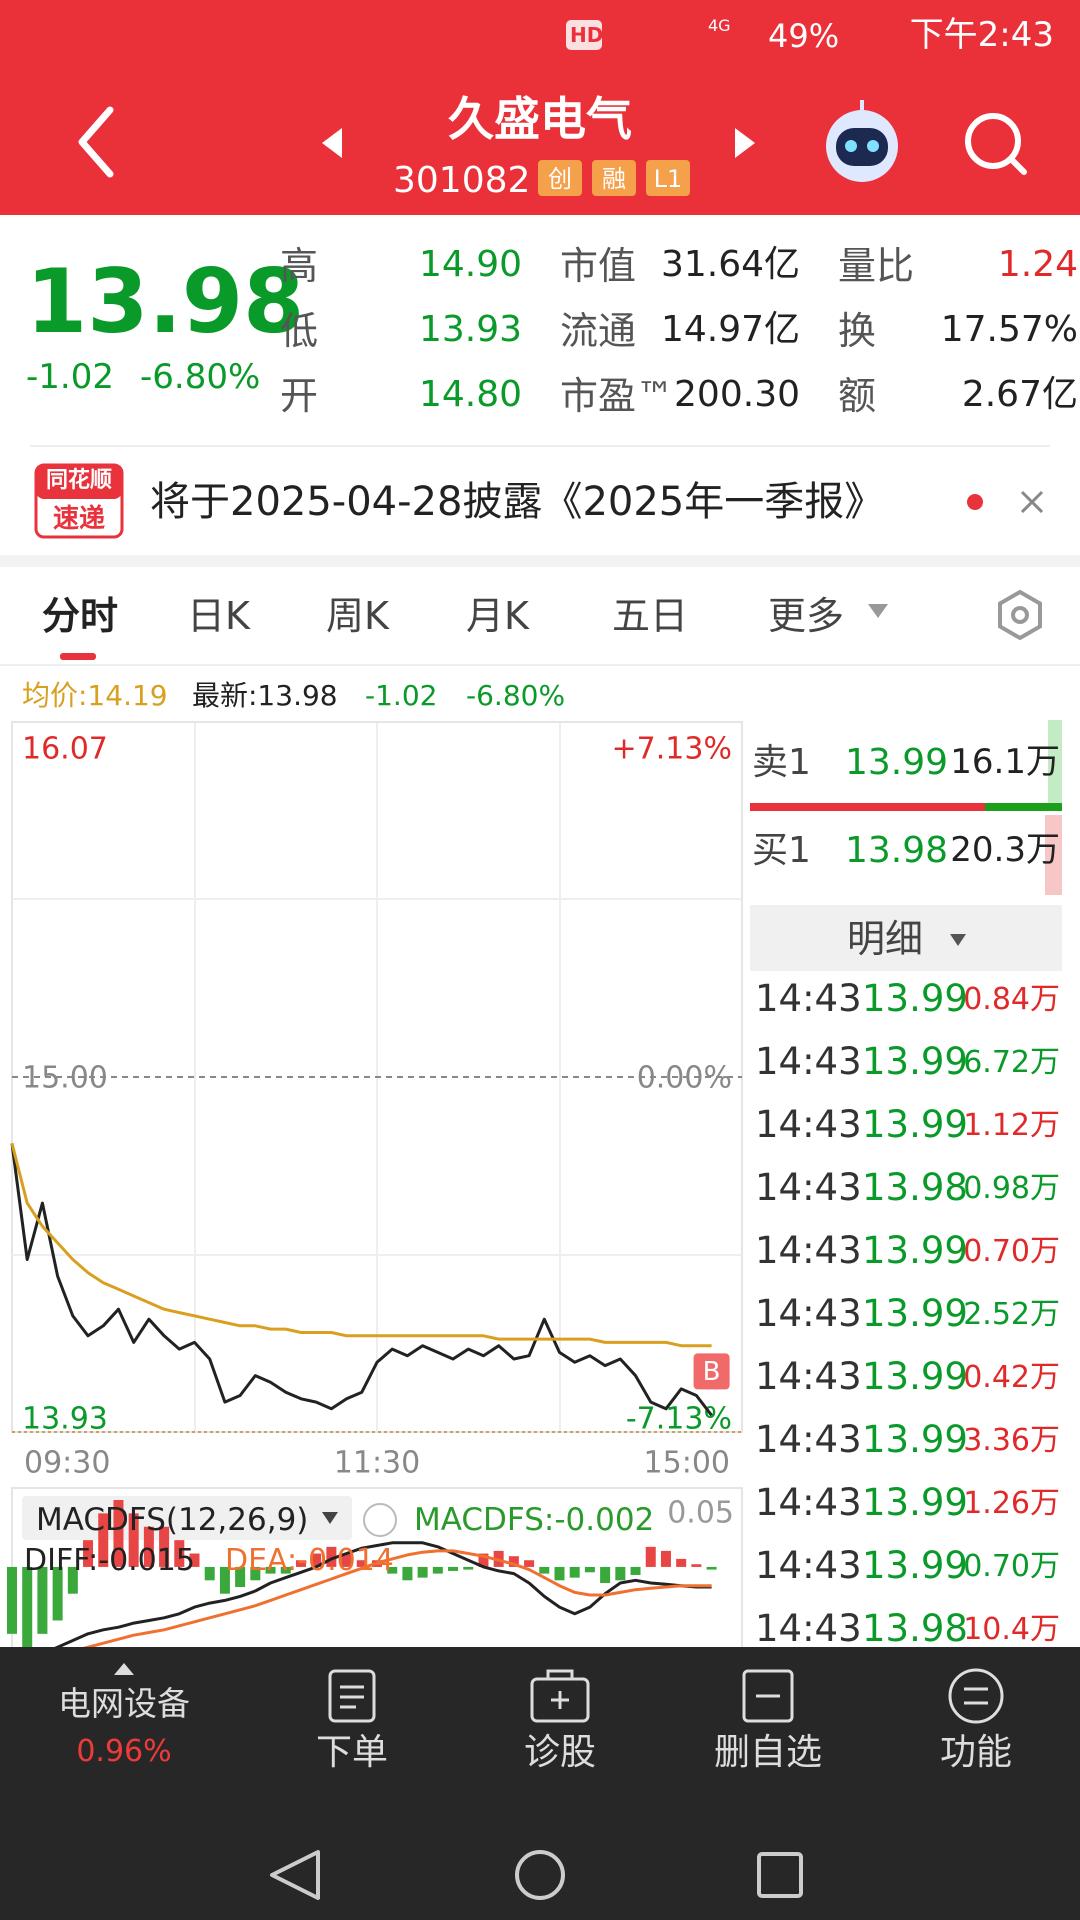 Image resolution: width=1080 pixels, height=1920 pixels. Describe the element at coordinates (377, 1463) in the screenshot. I see `x-tick-label: 11:30` at that location.